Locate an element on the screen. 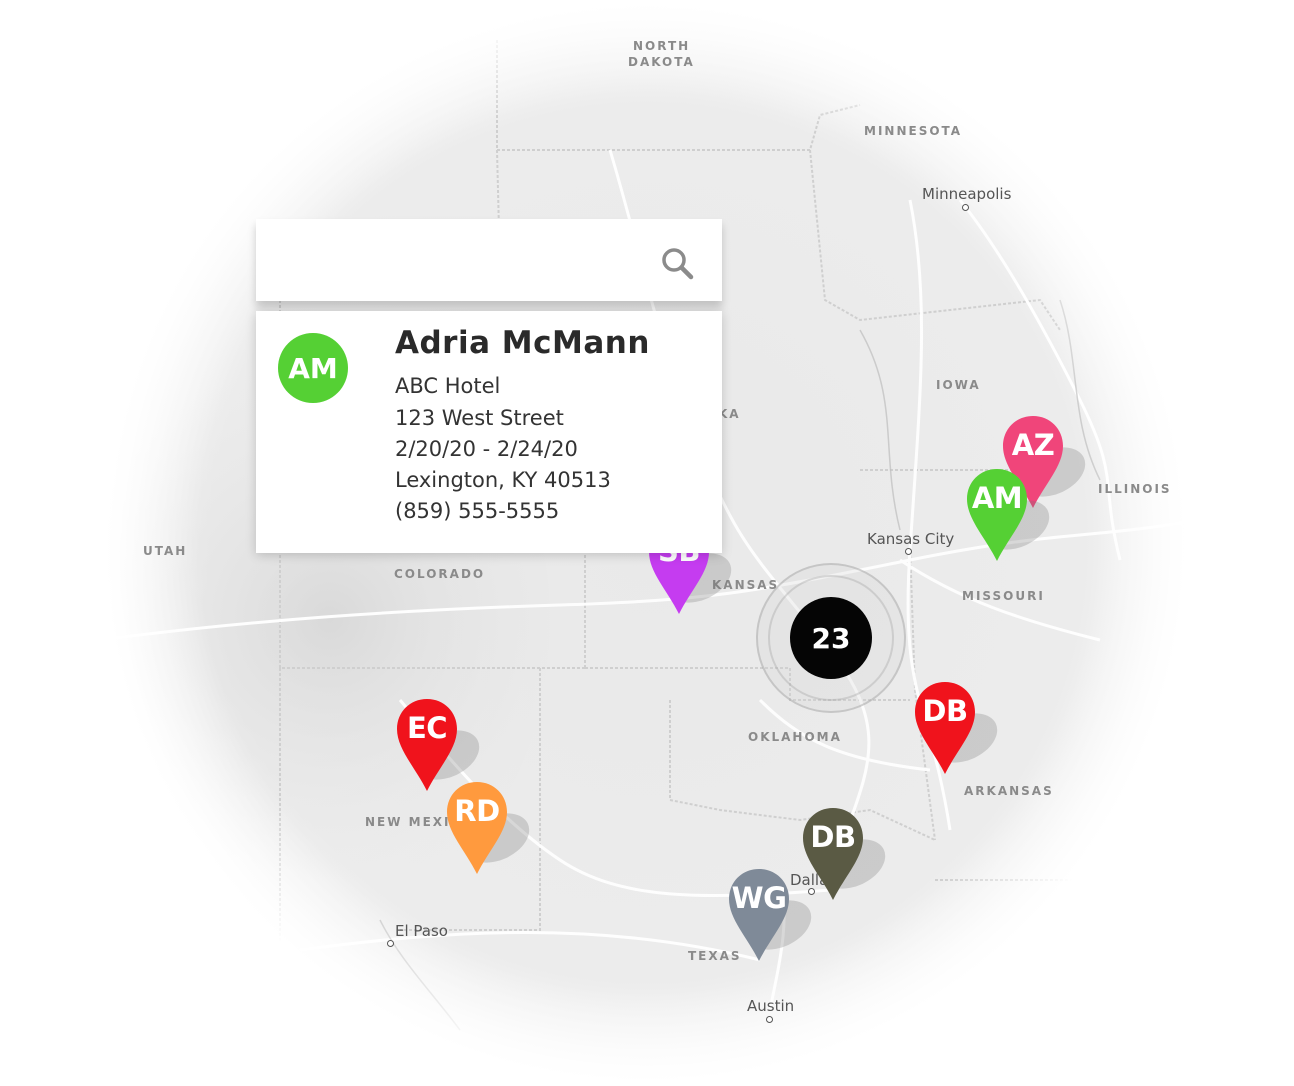 Image resolution: width=1294 pixels, height=1086 pixels. map-pin-am: AM is located at coordinates (1007, 515).